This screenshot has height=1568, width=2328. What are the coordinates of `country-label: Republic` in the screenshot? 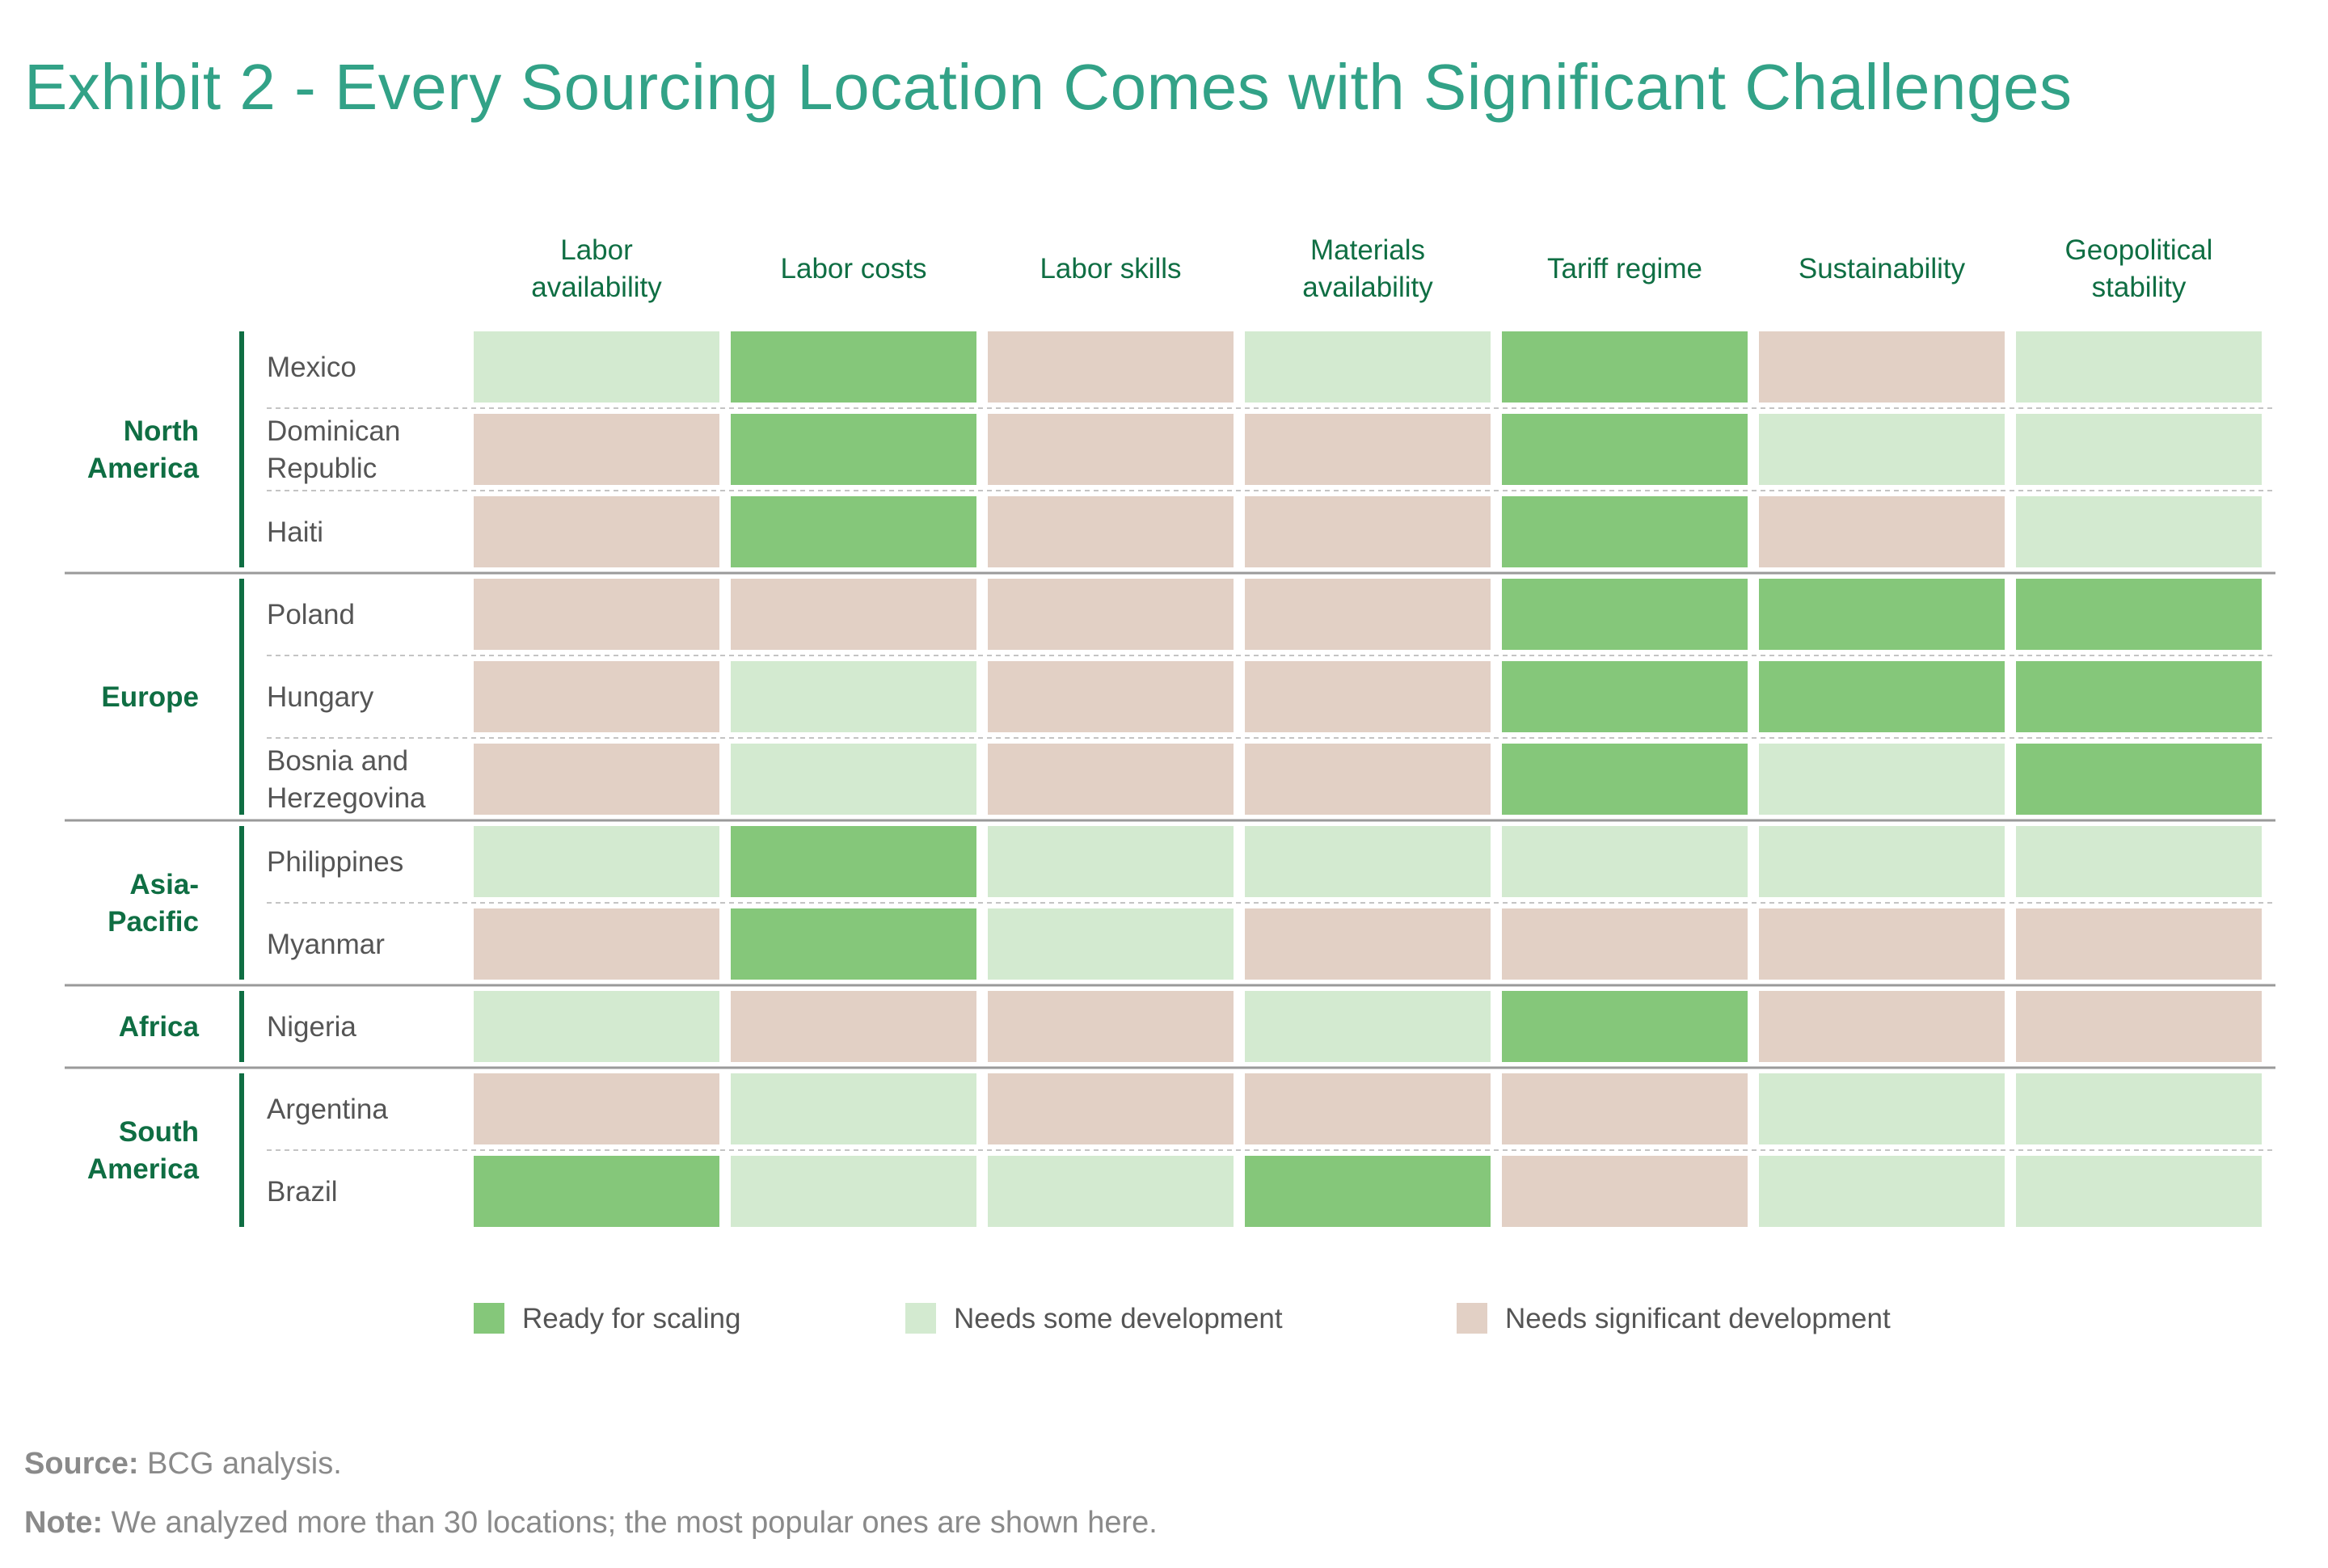 It's located at (322, 469).